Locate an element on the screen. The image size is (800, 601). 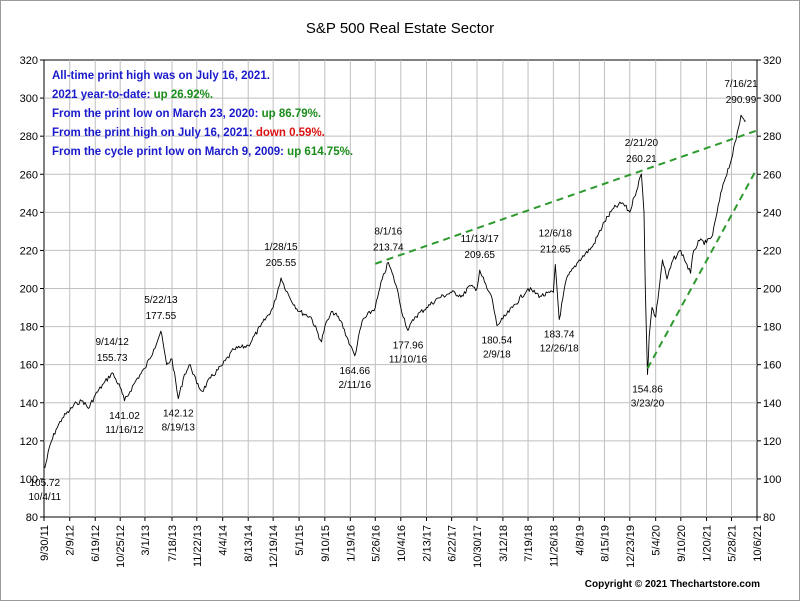
info-line: 2021 year-to-date: up 26.92%. is located at coordinates (132, 95).